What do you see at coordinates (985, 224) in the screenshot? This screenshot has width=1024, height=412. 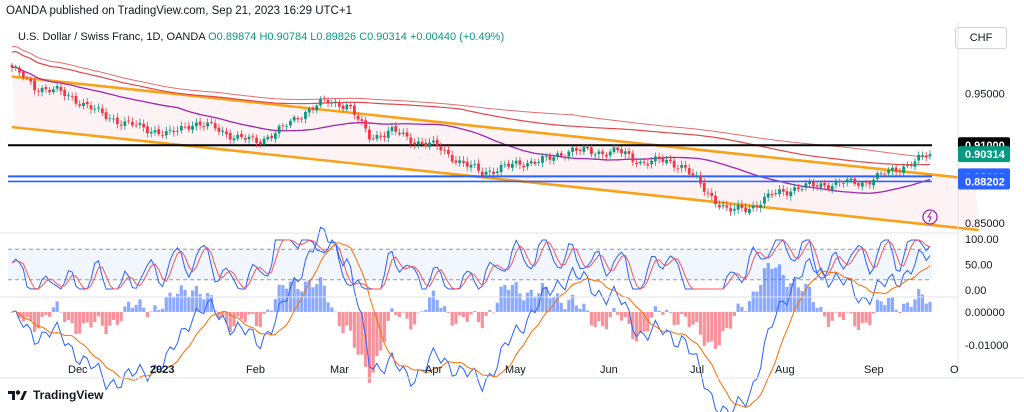 I see `price-tick-label: 0.85000` at bounding box center [985, 224].